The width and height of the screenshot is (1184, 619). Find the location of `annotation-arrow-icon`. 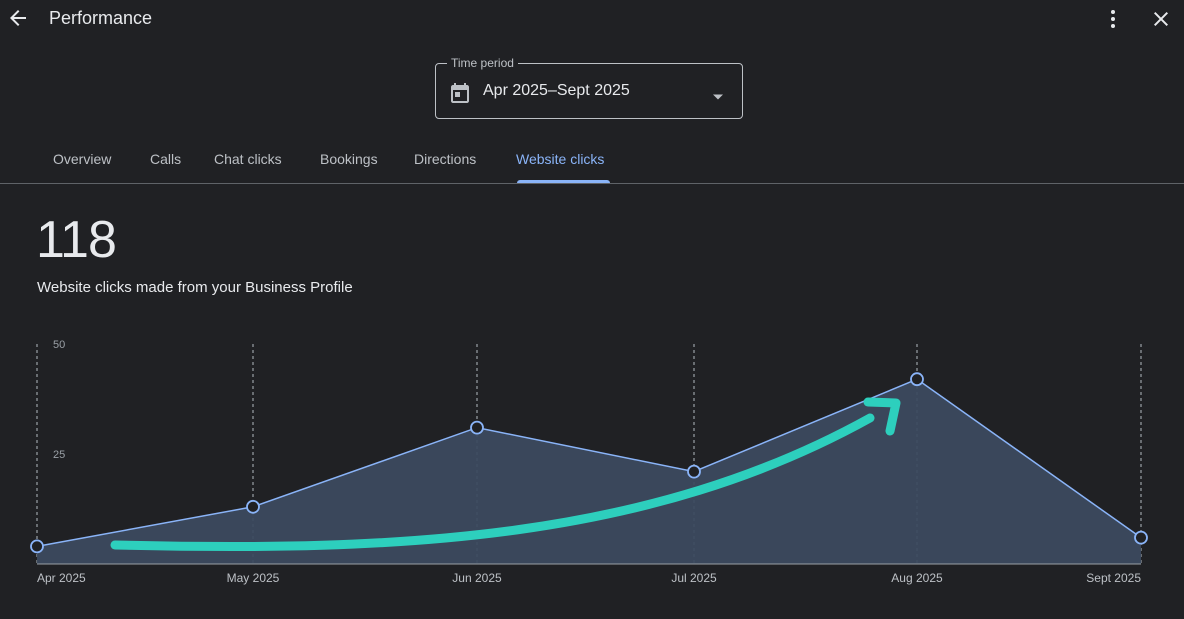

annotation-arrow-icon is located at coordinates (492, 482).